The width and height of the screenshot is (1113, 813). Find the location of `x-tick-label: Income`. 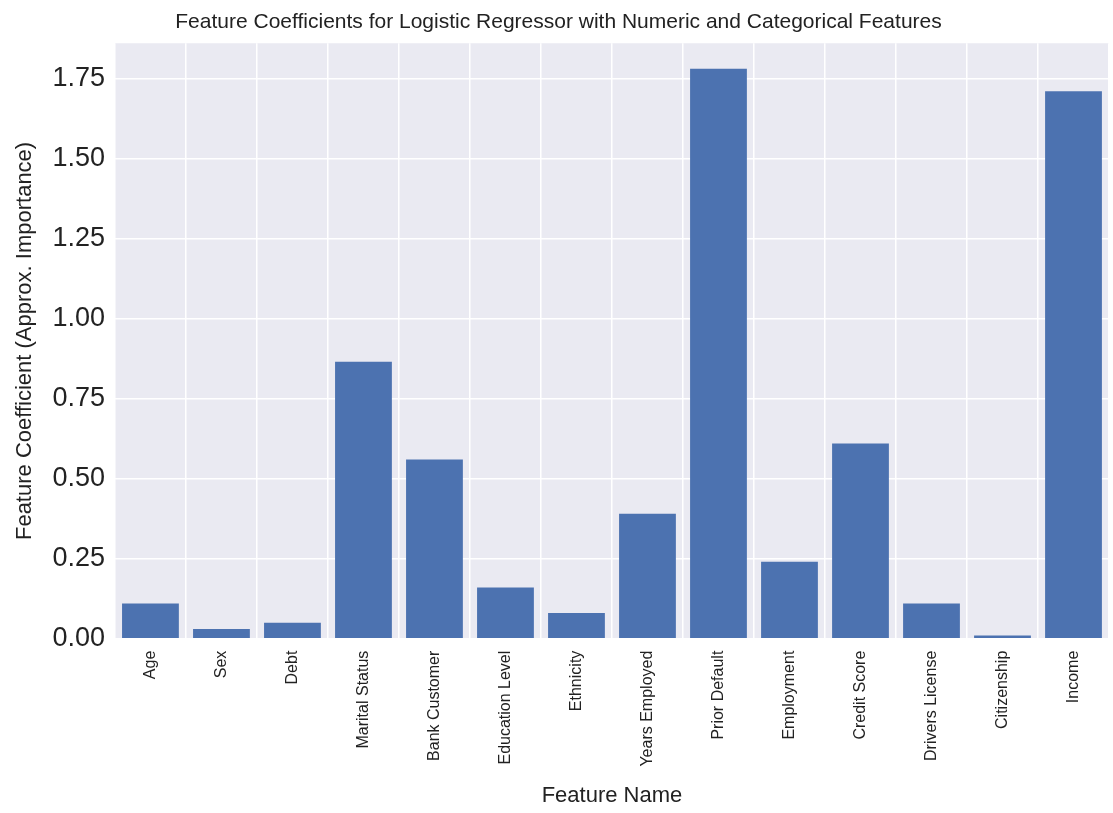

x-tick-label: Income is located at coordinates (1072, 677).